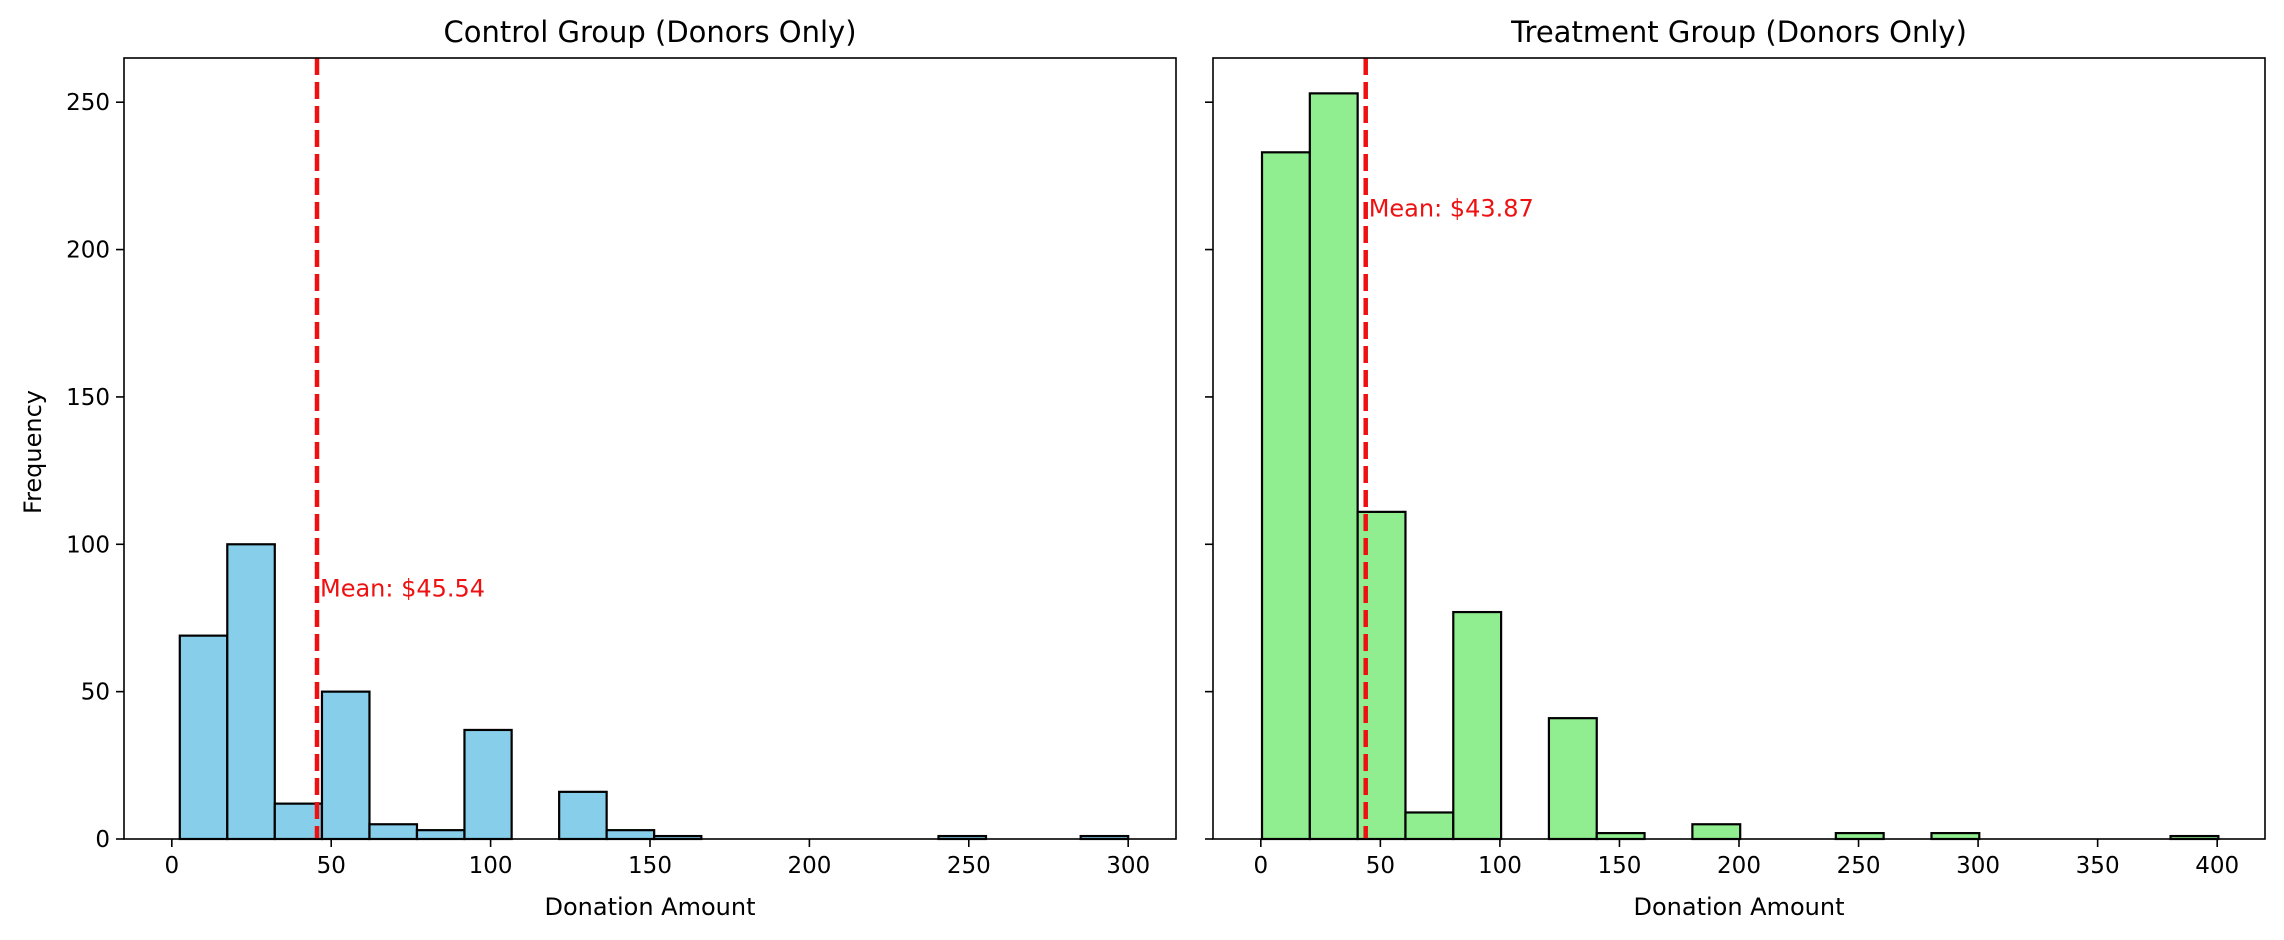  I want to click on treatment-x-tick-label: 300, so click(1978, 866).